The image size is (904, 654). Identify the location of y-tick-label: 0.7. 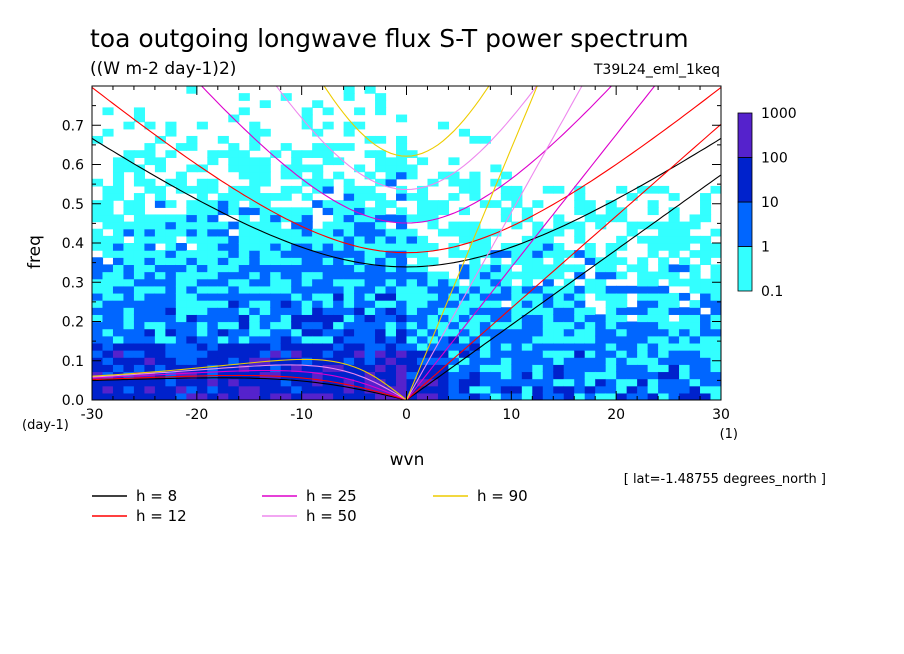
(73, 126).